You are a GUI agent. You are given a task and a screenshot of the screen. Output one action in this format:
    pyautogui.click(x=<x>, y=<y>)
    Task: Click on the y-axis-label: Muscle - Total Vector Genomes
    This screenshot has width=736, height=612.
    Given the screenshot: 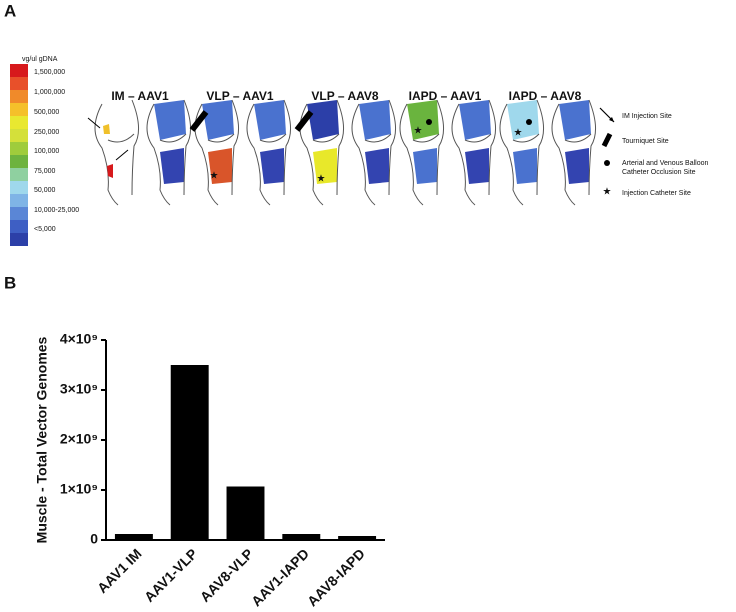 What is the action you would take?
    pyautogui.click(x=42, y=439)
    